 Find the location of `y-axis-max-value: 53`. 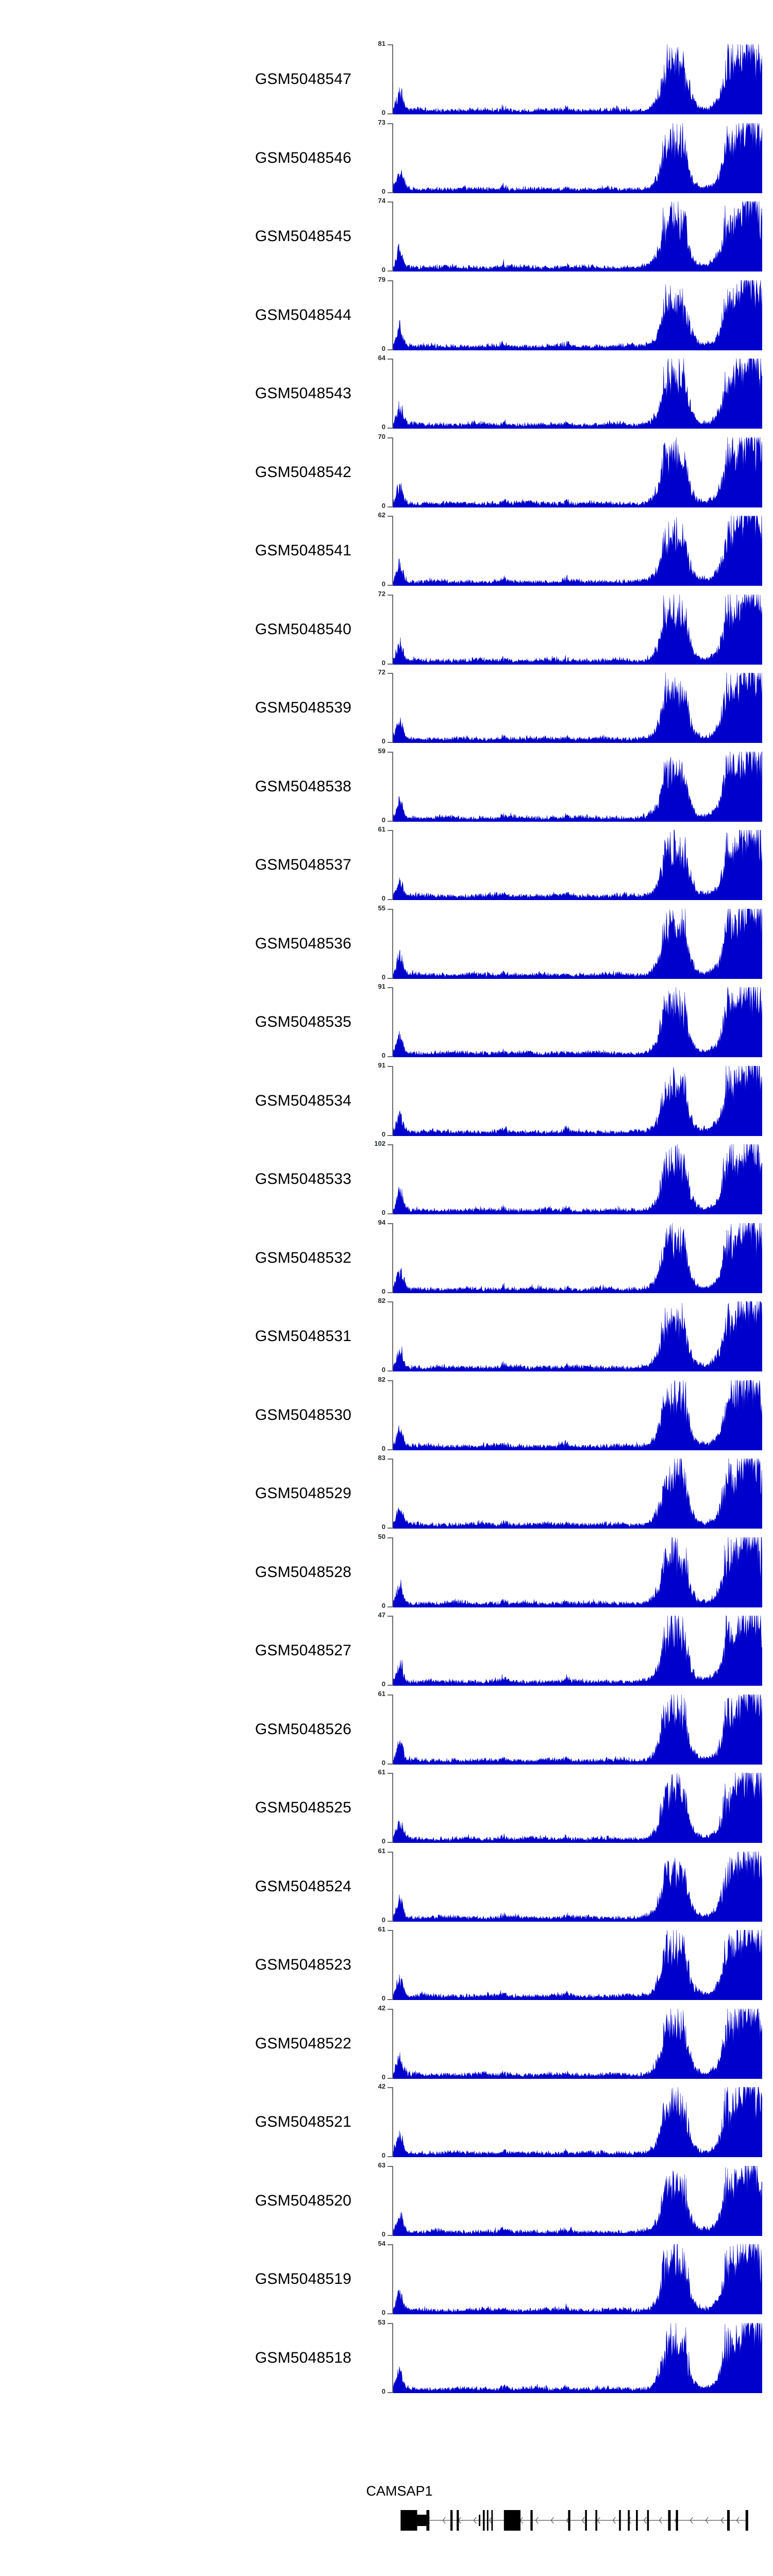

y-axis-max-value: 53 is located at coordinates (381, 2322).